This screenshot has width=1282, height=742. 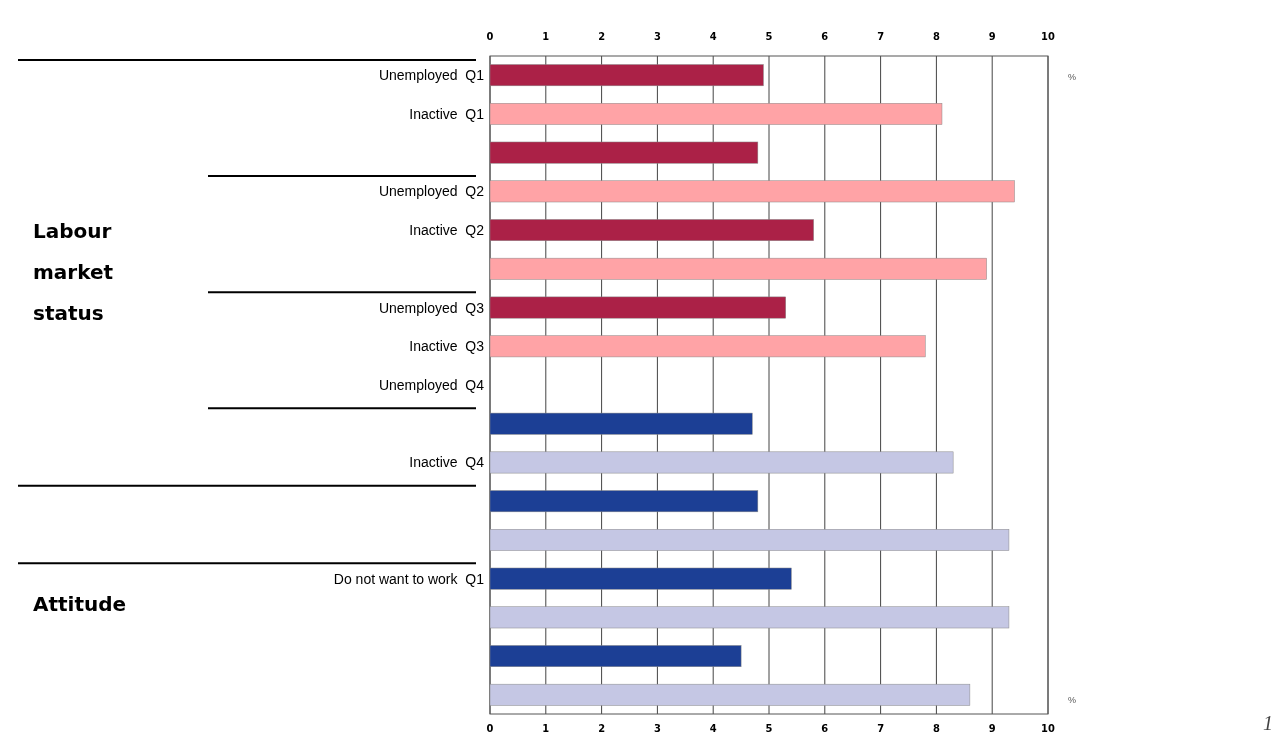 I want to click on x-tick-label: 2, so click(x=602, y=728).